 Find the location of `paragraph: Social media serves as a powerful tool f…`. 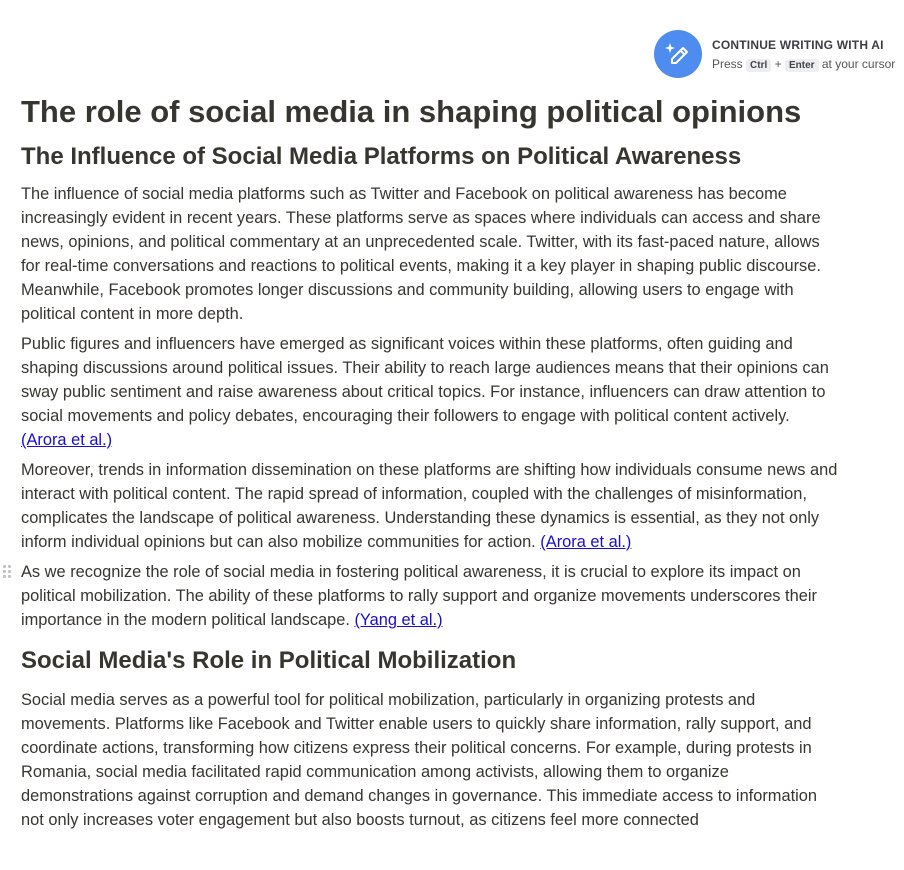

paragraph: Social media serves as a powerful tool f… is located at coordinates (419, 760).